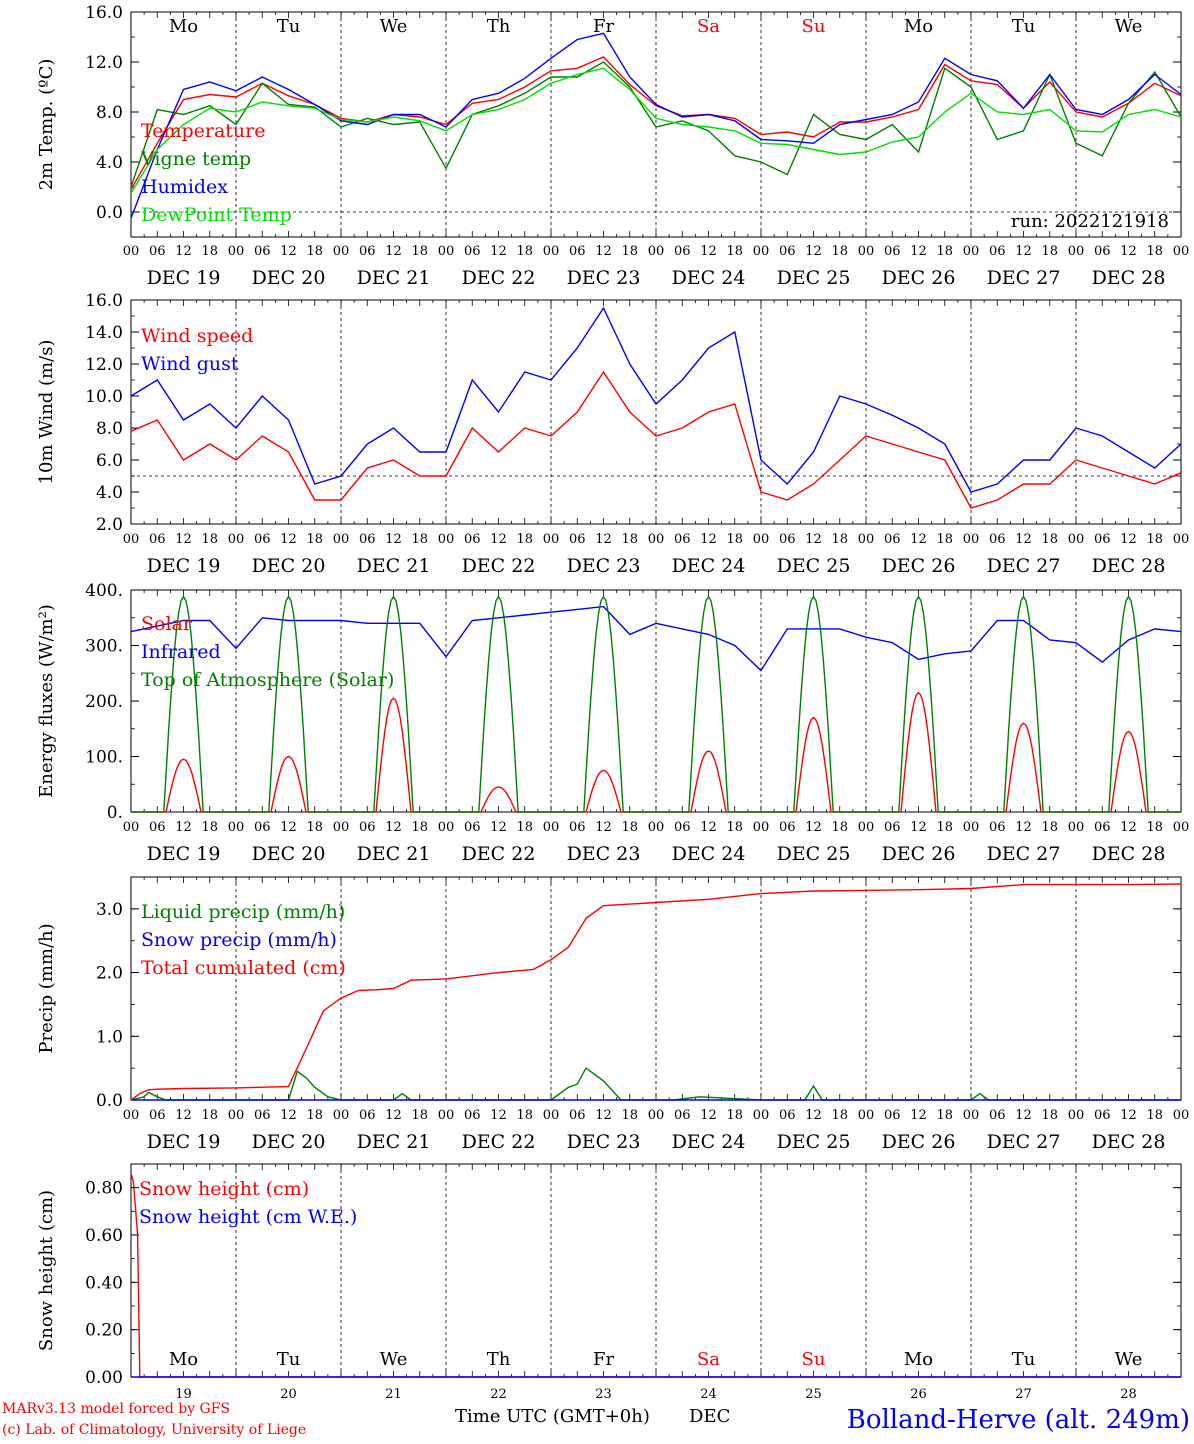 Image resolution: width=1194 pixels, height=1444 pixels. I want to click on y-tick-label: 4.0, so click(109, 163).